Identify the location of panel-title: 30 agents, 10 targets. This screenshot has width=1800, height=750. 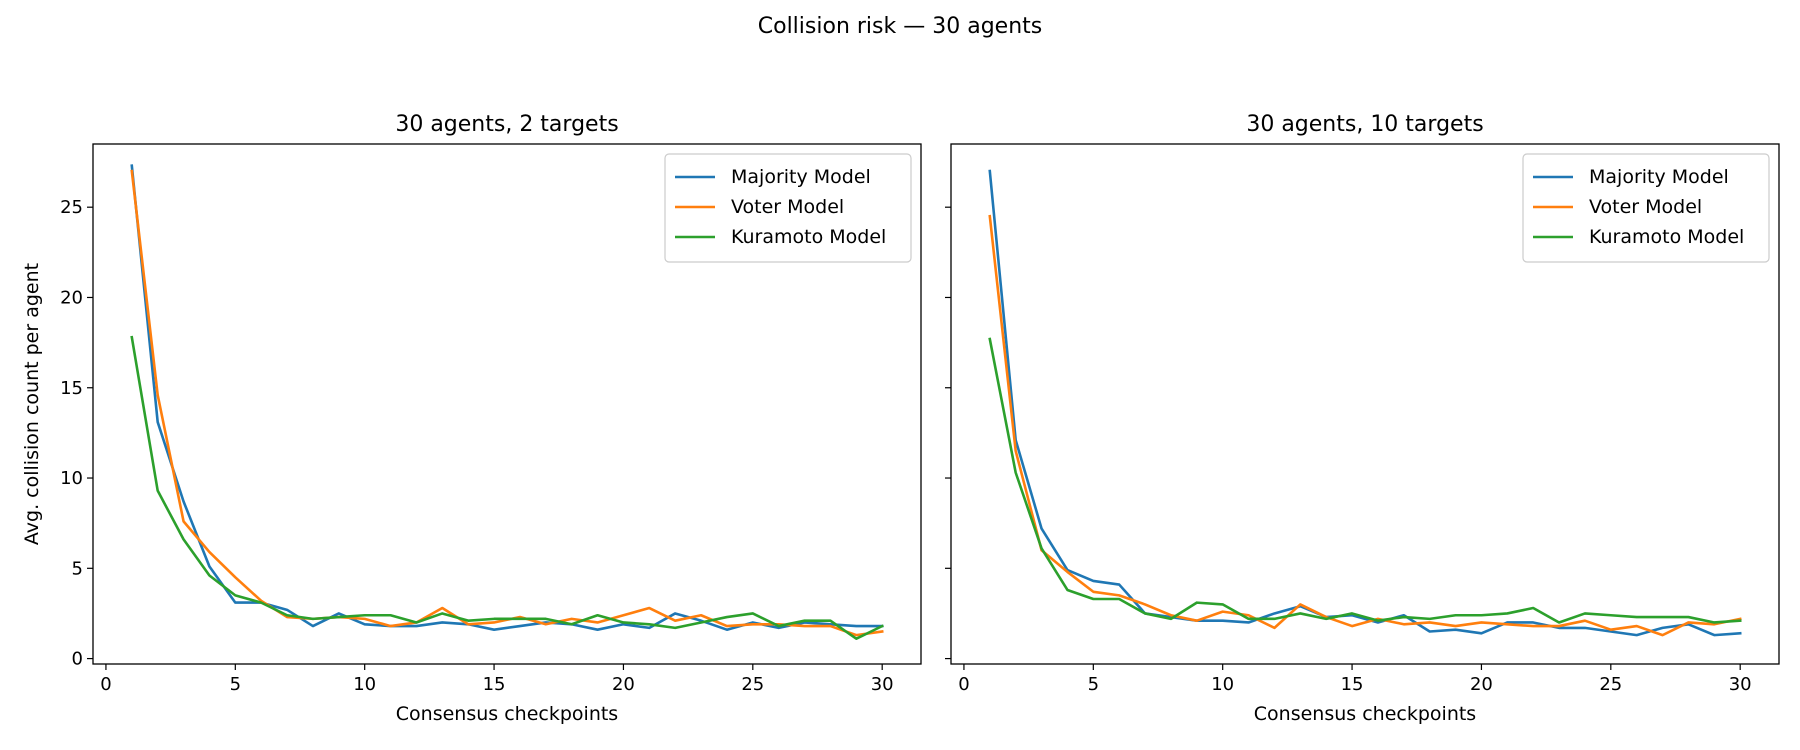
(1364, 124).